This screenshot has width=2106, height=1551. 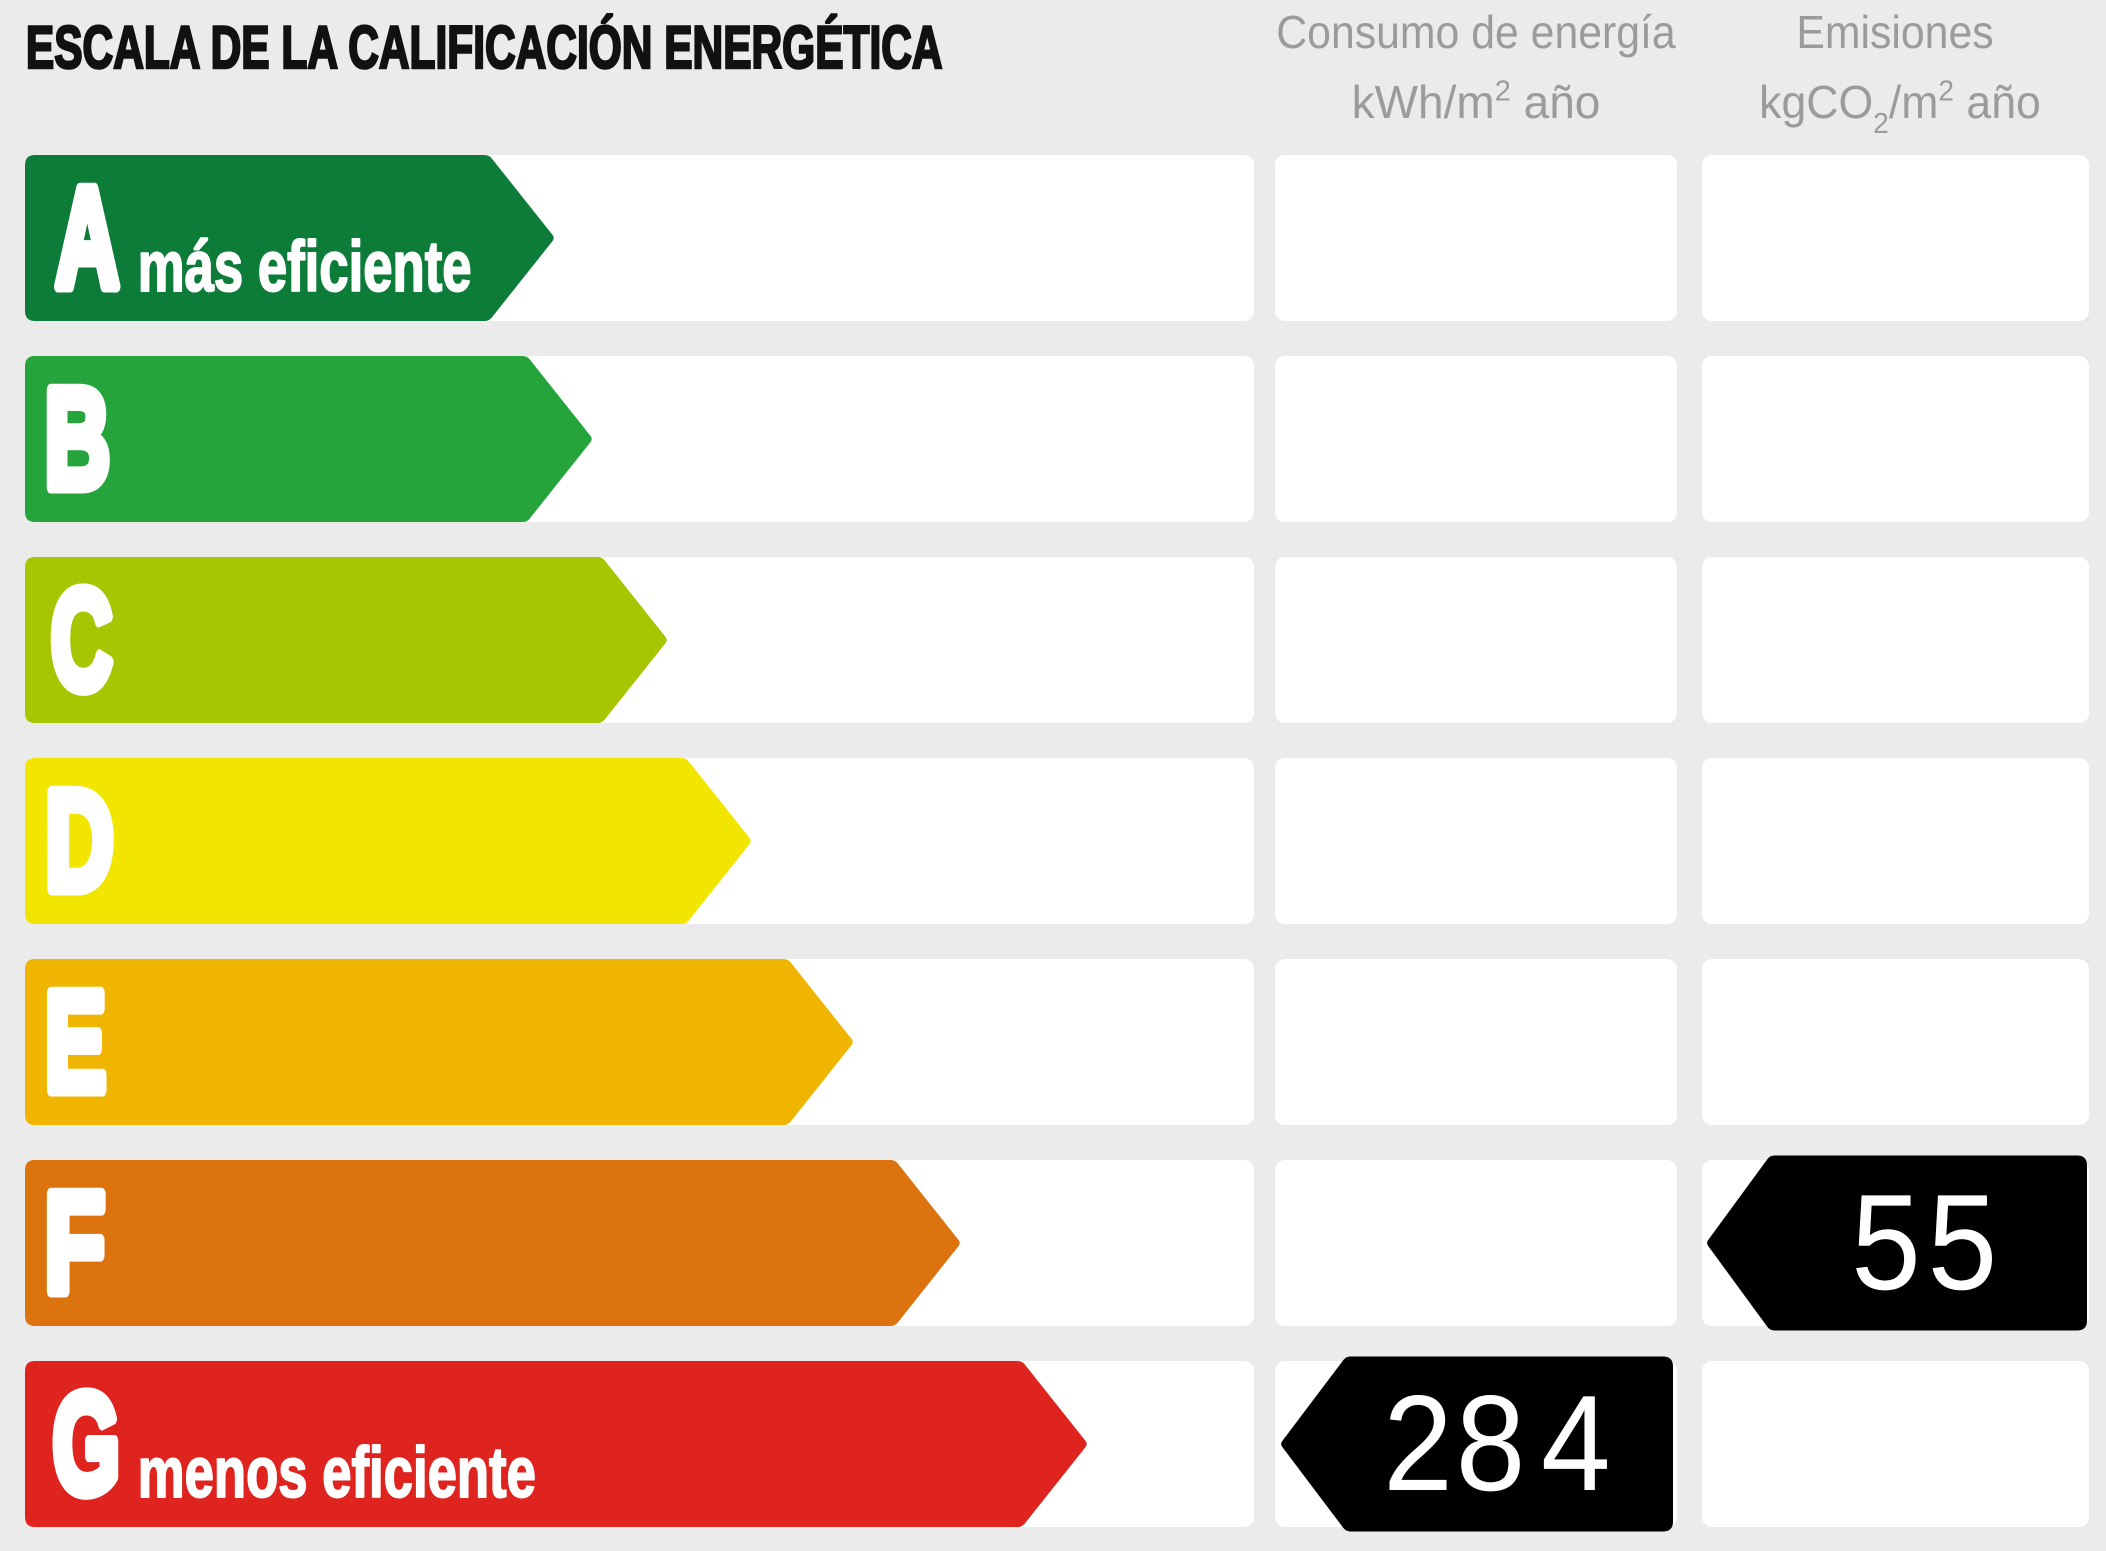 What do you see at coordinates (1418, 1443) in the screenshot?
I see `svg-text: 2` at bounding box center [1418, 1443].